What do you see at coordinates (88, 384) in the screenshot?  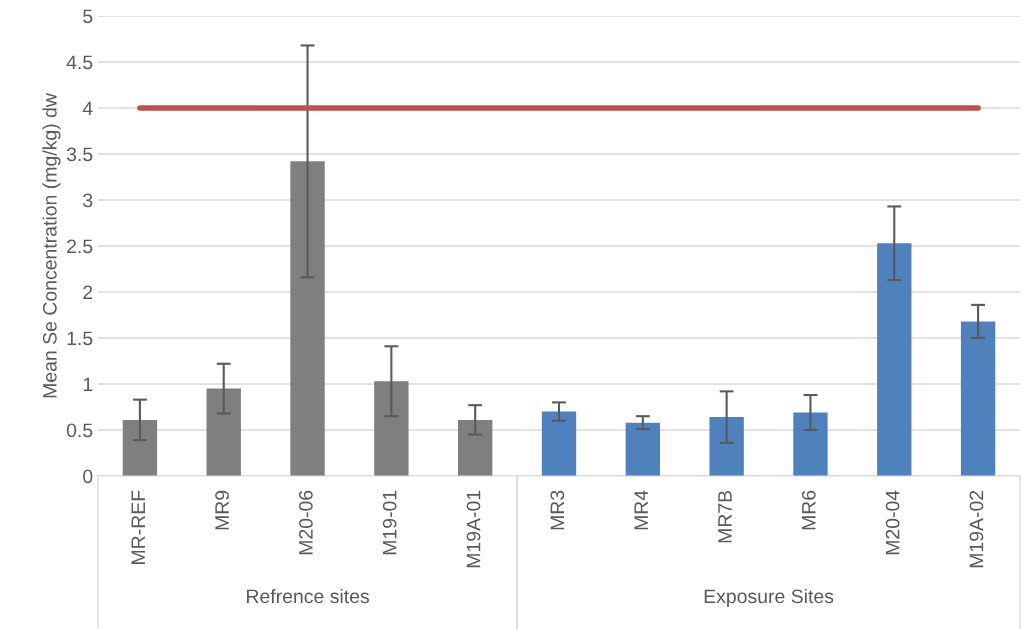 I see `y-tick-label: 1` at bounding box center [88, 384].